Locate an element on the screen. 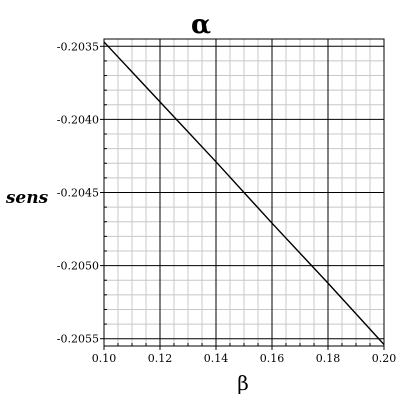  y-tick-label: -0.2050 is located at coordinates (78, 266).